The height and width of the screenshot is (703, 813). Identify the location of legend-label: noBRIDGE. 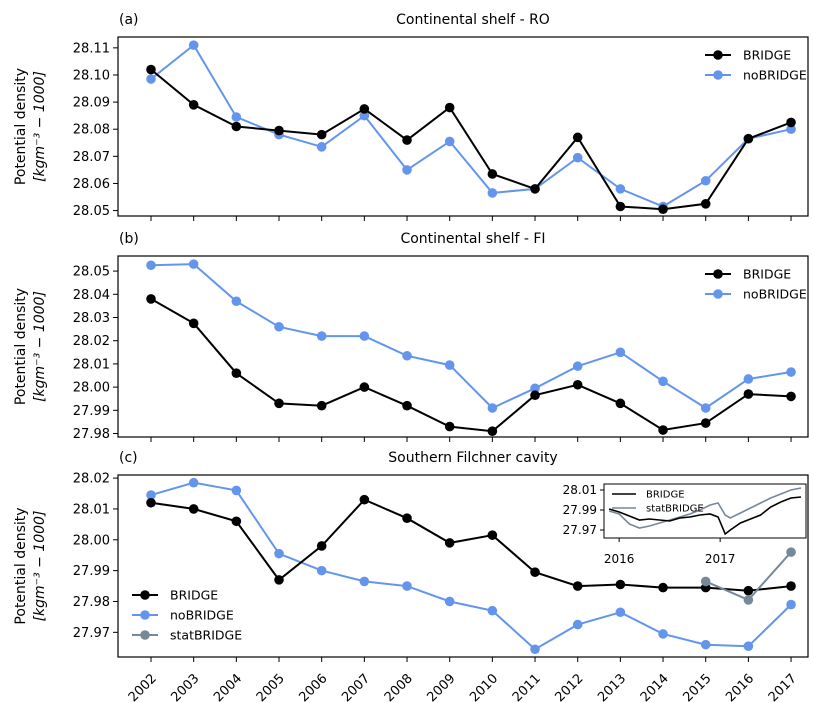
(202, 615).